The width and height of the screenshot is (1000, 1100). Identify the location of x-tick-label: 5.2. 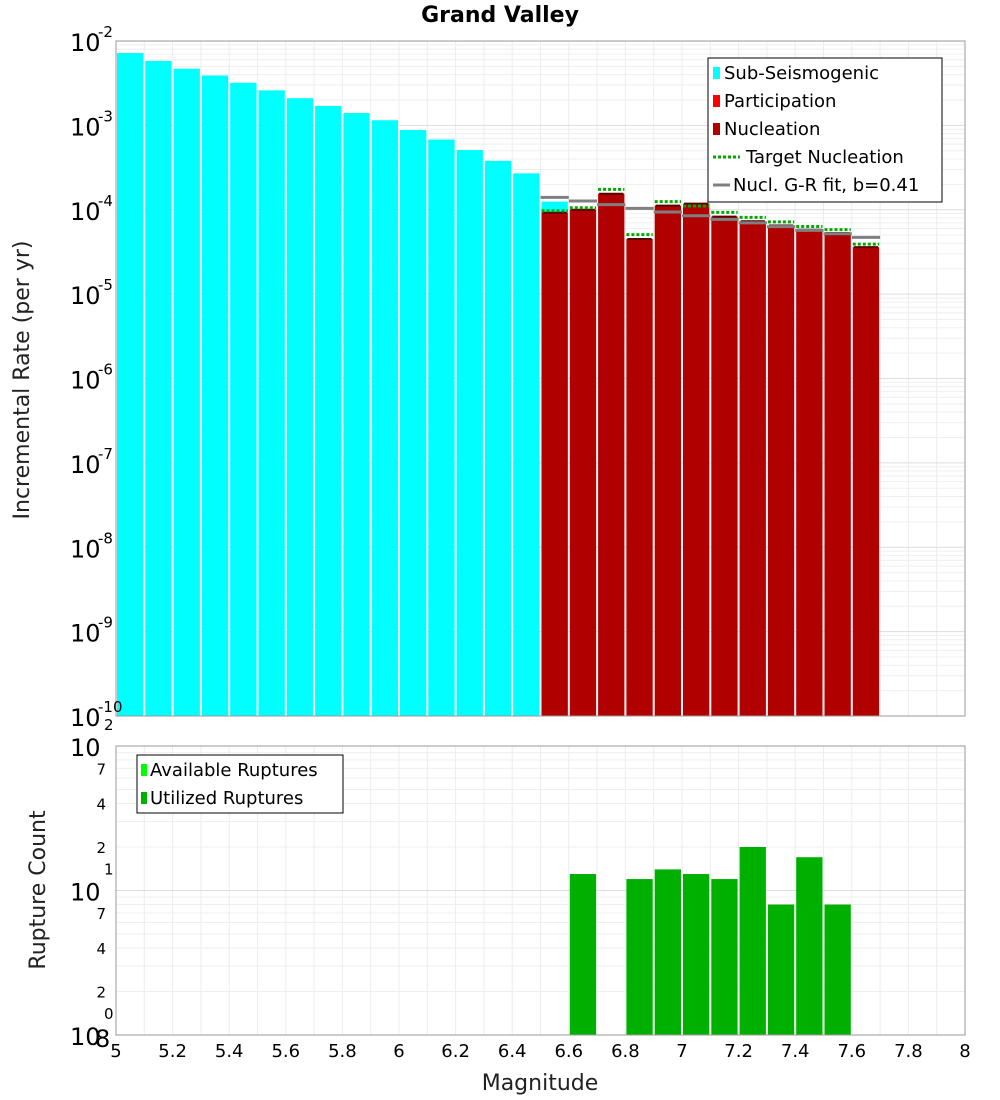
(172, 1051).